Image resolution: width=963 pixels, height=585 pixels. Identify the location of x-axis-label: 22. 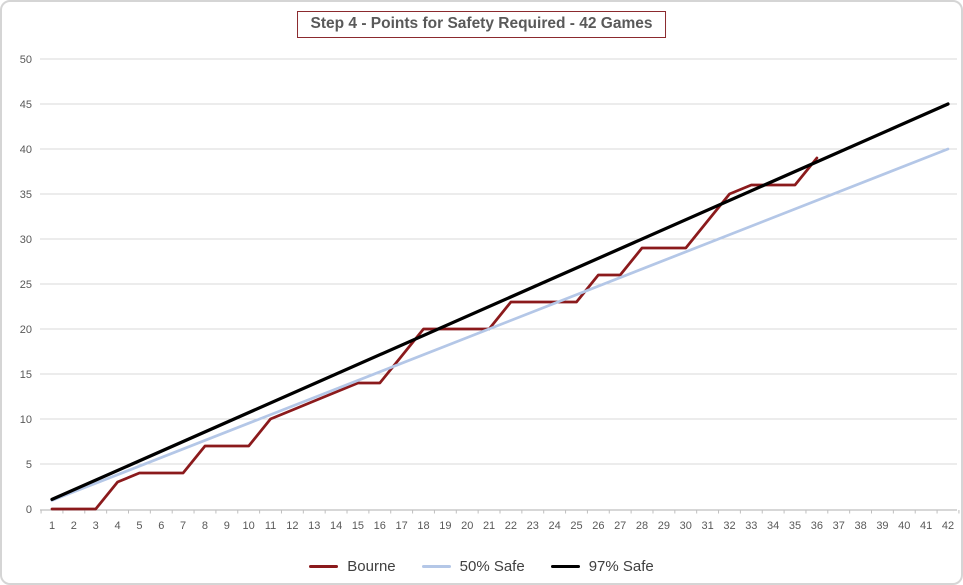
(511, 526).